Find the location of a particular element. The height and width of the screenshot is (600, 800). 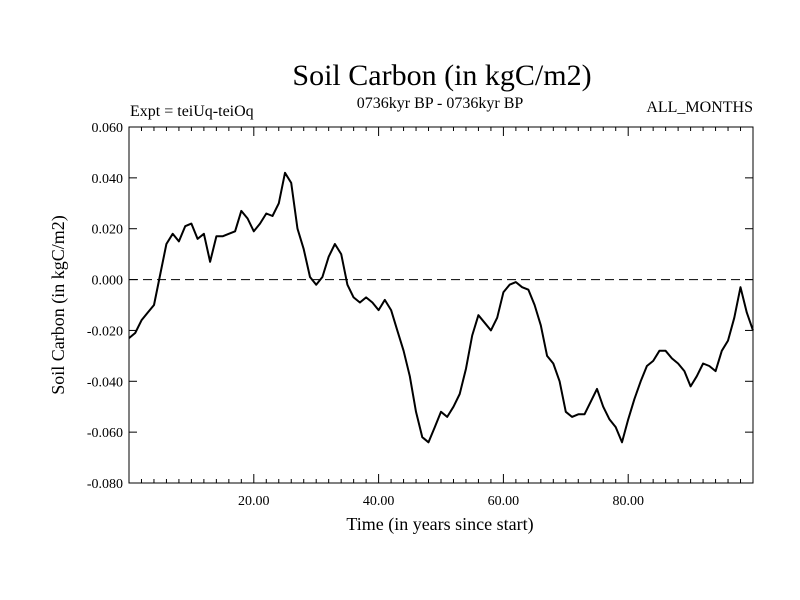

chart-title: Soil Carbon (in kgC/m2) is located at coordinates (441, 75).